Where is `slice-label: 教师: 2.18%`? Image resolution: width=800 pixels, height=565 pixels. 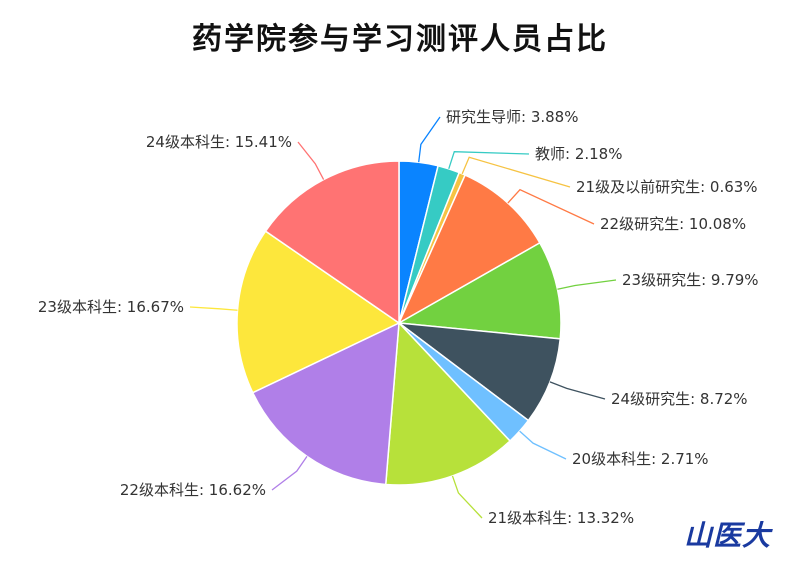 slice-label: 教师: 2.18% is located at coordinates (578, 154).